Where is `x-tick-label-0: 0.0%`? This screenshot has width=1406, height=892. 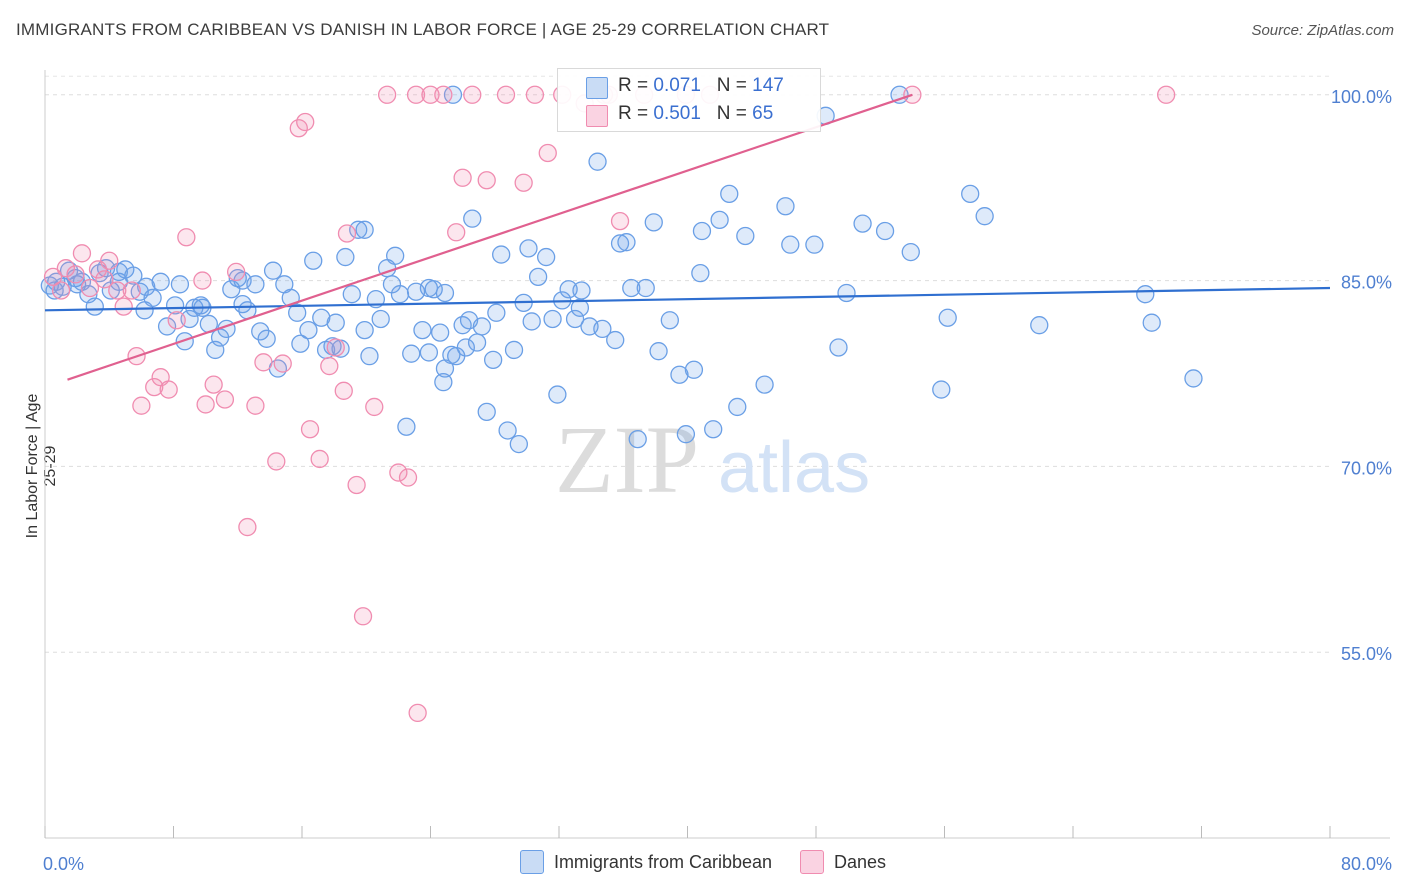 x-tick-label-0: 0.0% is located at coordinates (63, 864).